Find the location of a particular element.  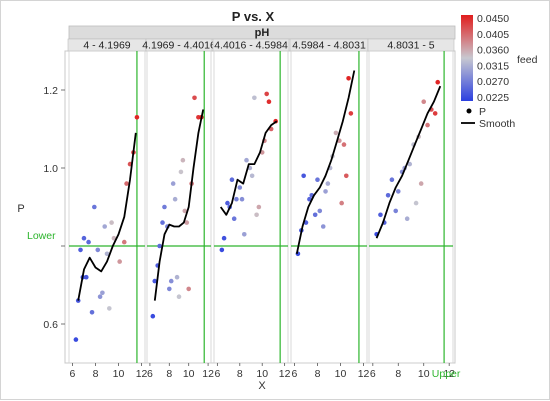

panel-header-label: 4.5984 - 4.8031 is located at coordinates (329, 46).